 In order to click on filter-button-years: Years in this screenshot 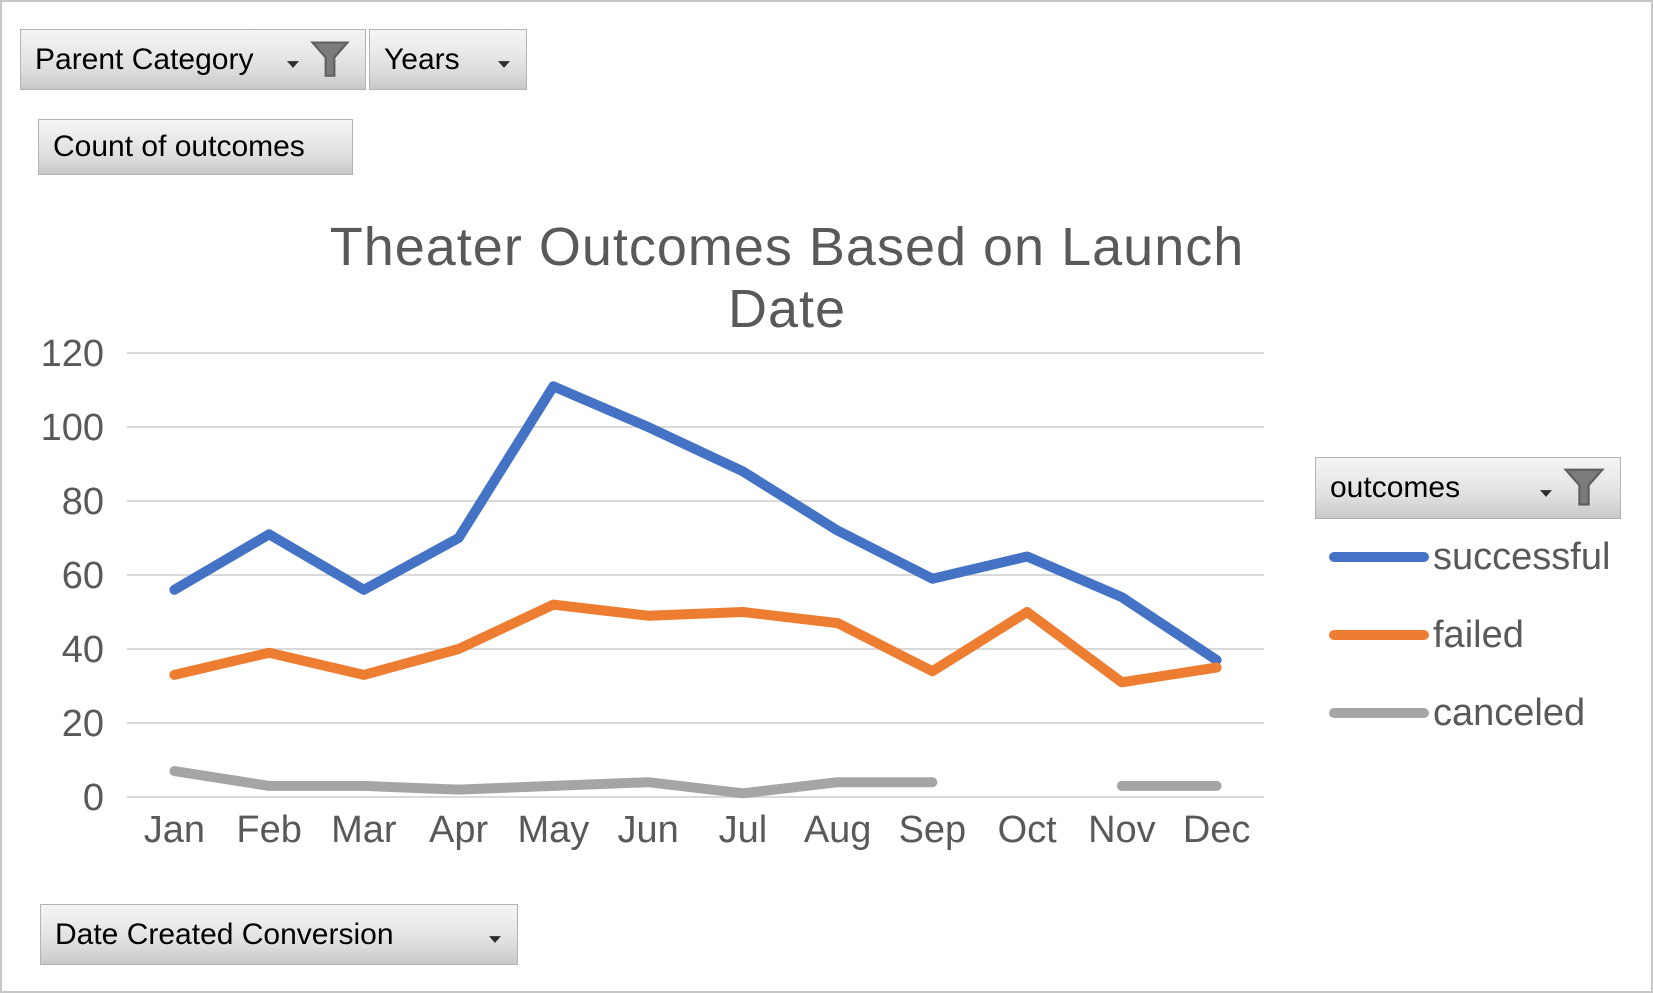, I will do `click(448, 59)`.